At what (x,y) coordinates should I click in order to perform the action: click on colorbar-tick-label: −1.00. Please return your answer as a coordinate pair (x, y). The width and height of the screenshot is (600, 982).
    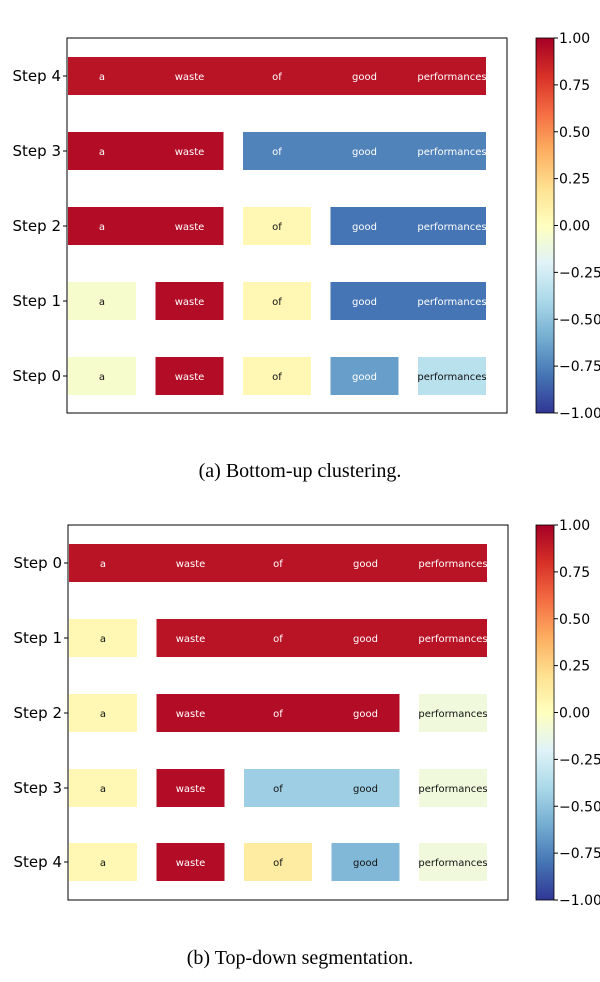
    Looking at the image, I should click on (579, 414).